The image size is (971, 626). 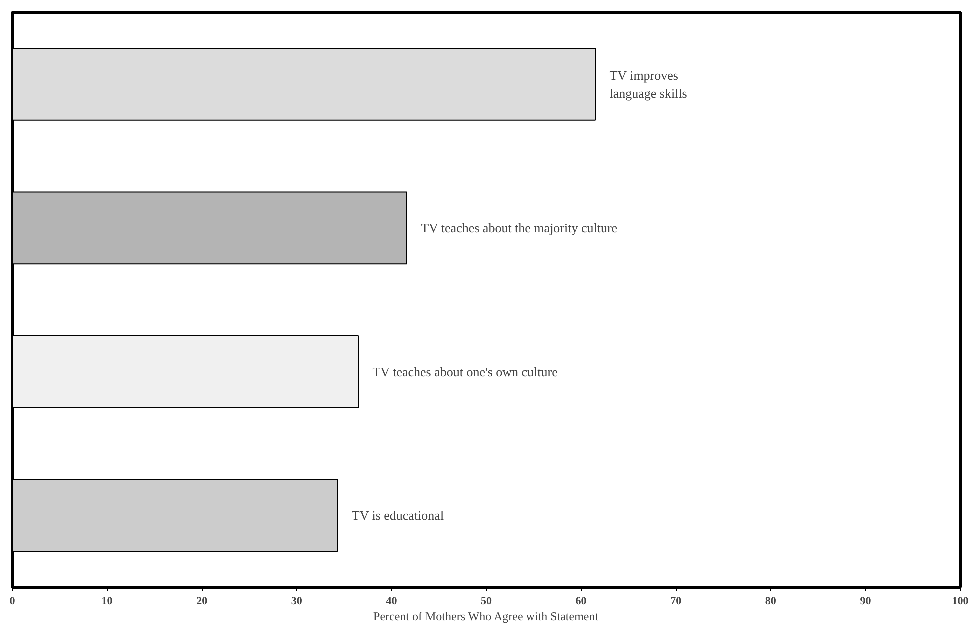 I want to click on x-tick-label: 10, so click(x=108, y=602).